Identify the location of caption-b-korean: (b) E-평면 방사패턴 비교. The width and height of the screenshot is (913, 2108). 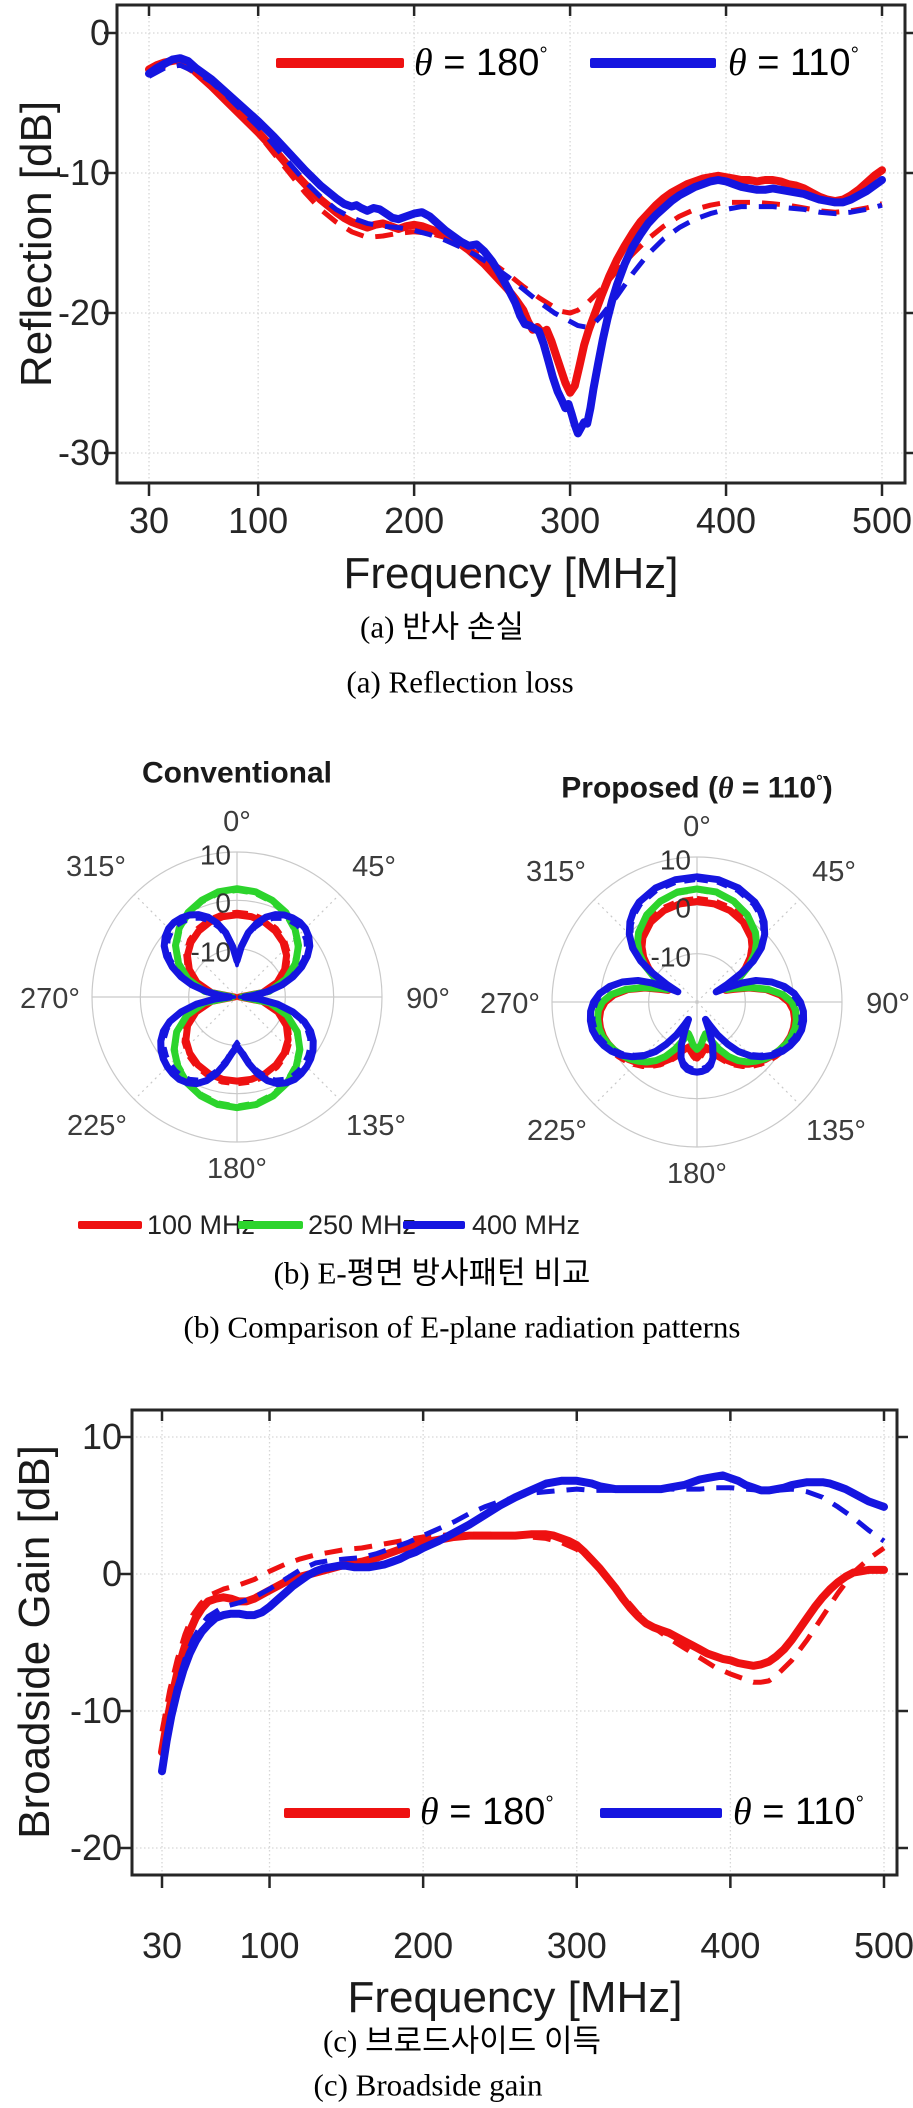
(432, 1273).